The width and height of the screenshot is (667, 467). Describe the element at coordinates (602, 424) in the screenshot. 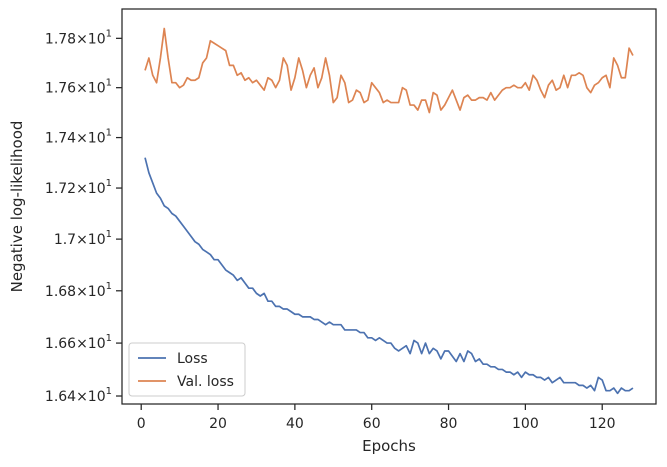

I see `x-tick-label: 120` at that location.